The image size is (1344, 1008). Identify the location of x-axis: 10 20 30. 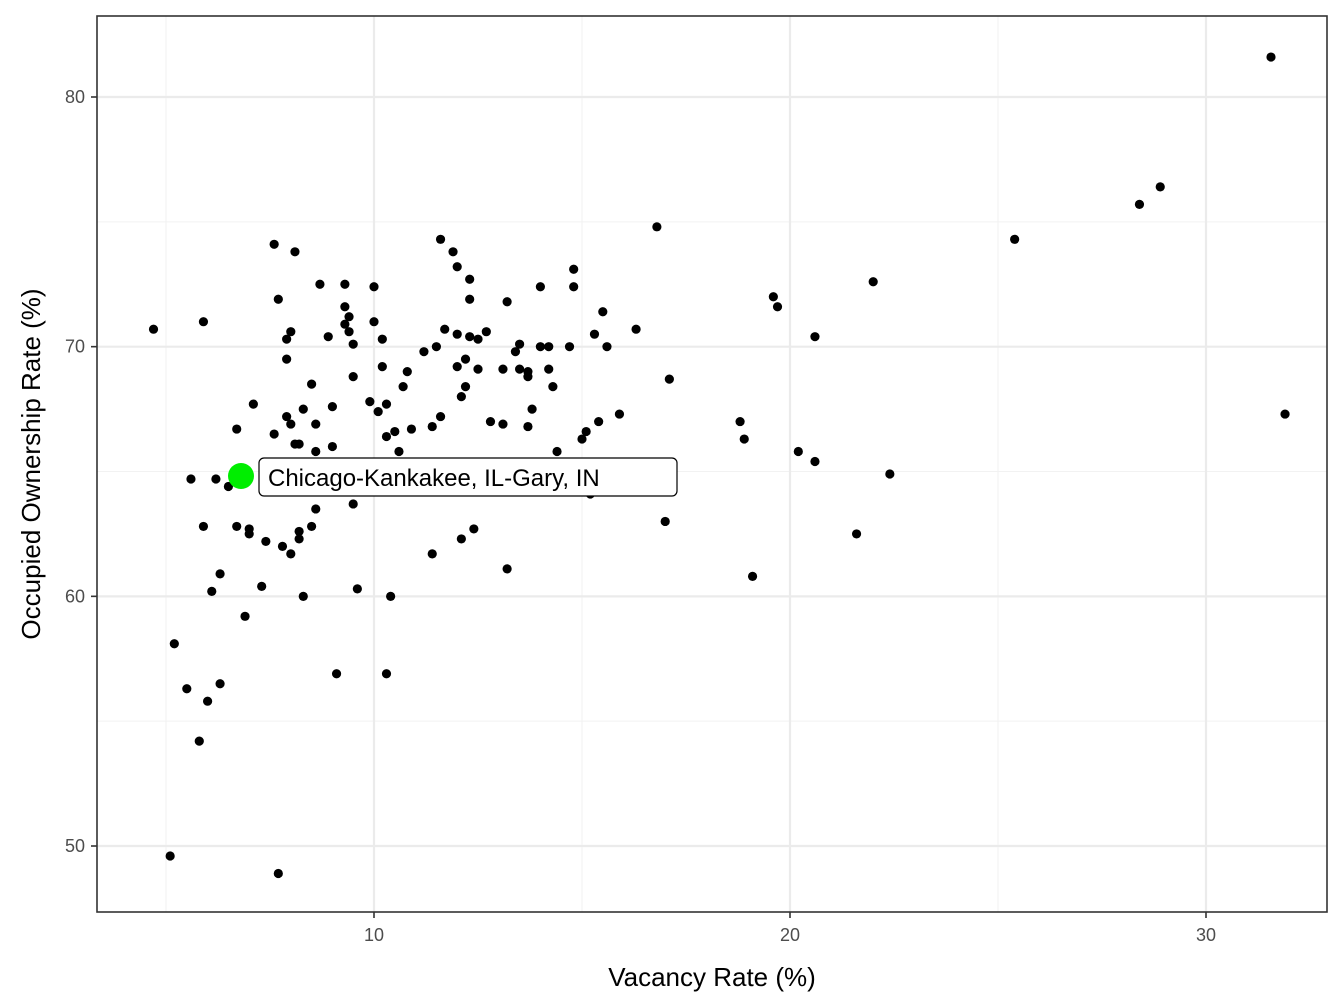
(790, 928).